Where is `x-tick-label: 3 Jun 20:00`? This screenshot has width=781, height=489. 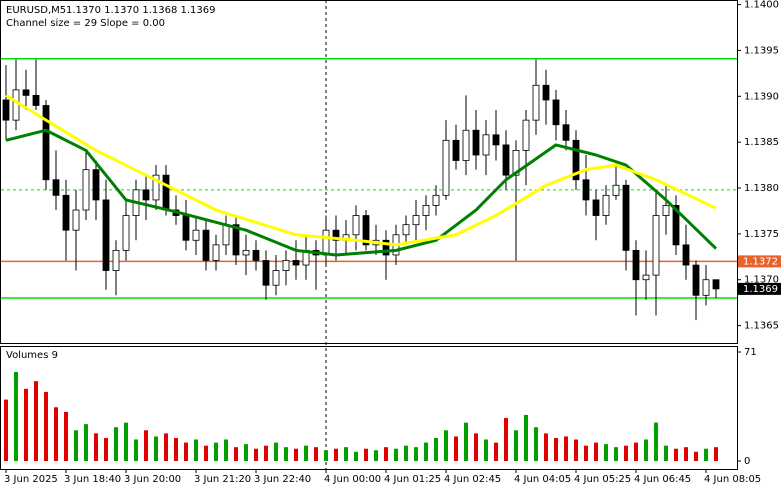 x-tick-label: 3 Jun 20:00 is located at coordinates (152, 479).